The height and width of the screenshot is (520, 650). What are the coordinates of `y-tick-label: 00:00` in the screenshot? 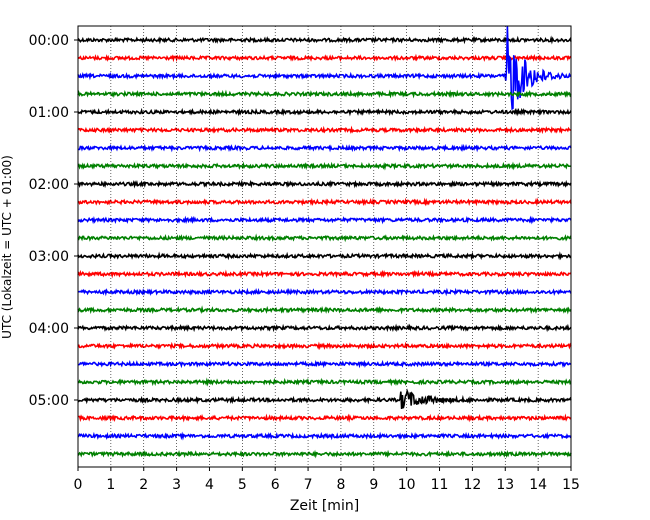 It's located at (49, 41).